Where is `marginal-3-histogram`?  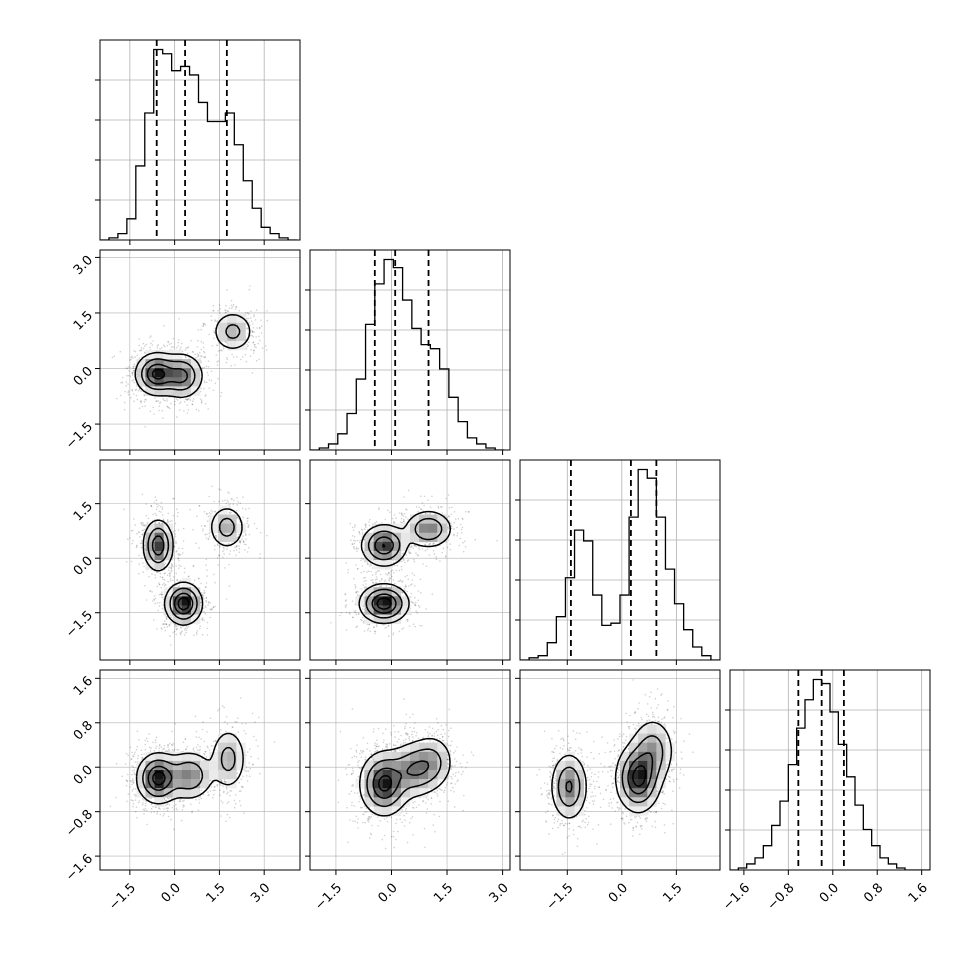 marginal-3-histogram is located at coordinates (830, 774).